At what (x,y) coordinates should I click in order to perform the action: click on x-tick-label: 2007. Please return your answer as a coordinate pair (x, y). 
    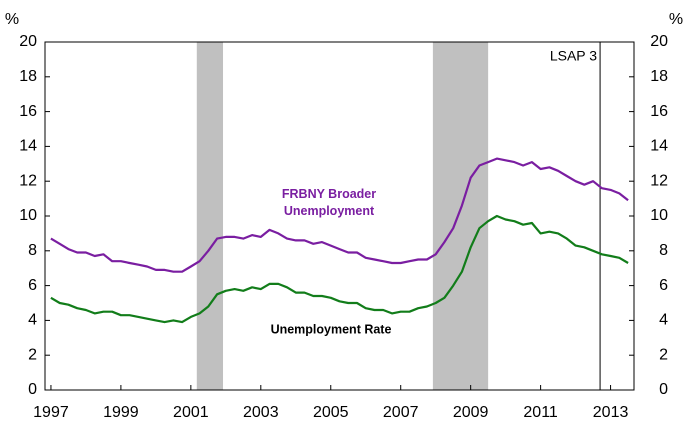
    Looking at the image, I should click on (401, 412).